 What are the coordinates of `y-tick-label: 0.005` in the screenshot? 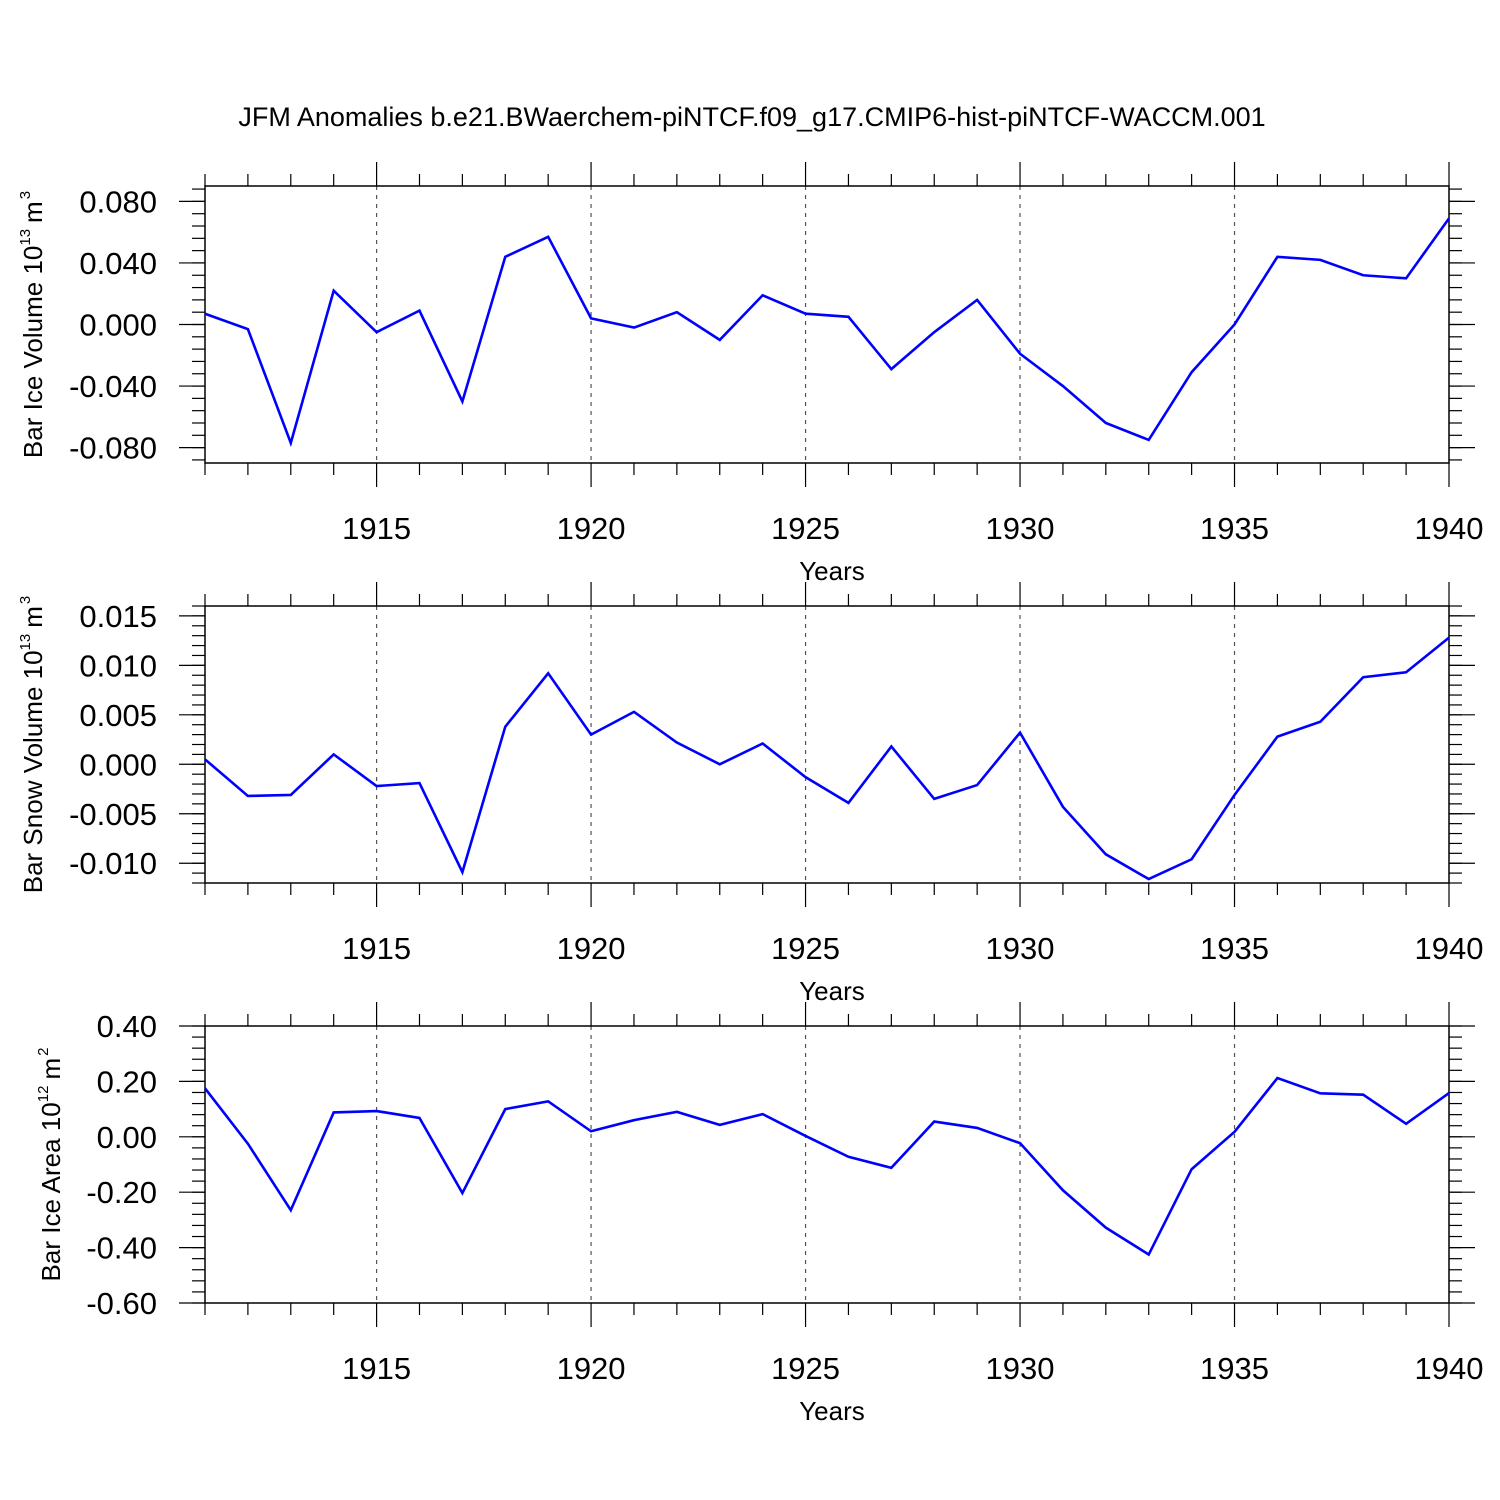 It's located at (118, 715).